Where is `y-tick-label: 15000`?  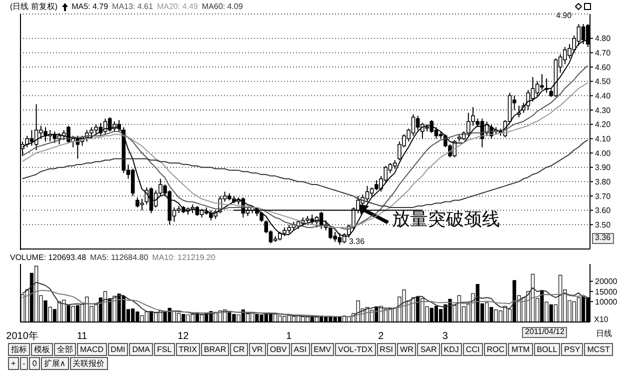
y-tick-label: 15000 is located at coordinates (606, 291).